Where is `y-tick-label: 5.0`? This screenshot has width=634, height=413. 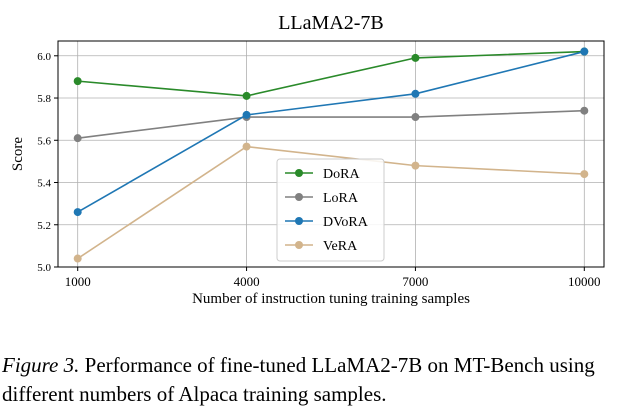
y-tick-label: 5.0 is located at coordinates (44, 268).